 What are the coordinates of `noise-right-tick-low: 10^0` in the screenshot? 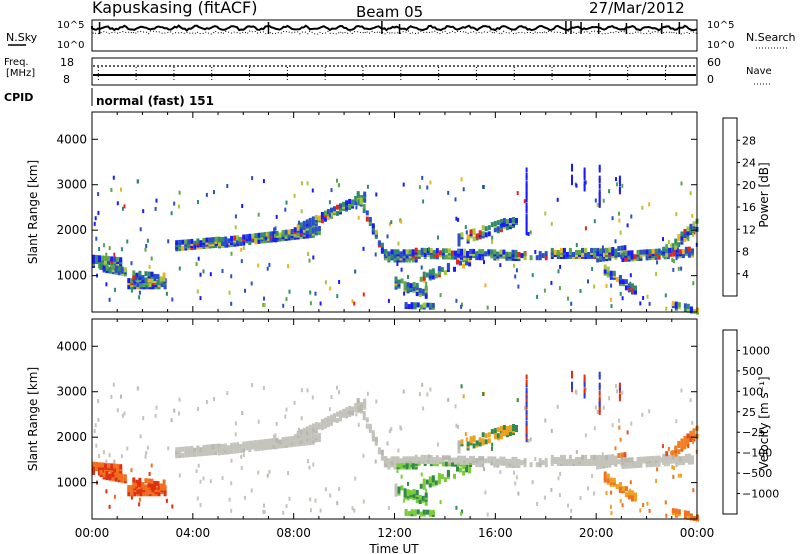 It's located at (720, 45).